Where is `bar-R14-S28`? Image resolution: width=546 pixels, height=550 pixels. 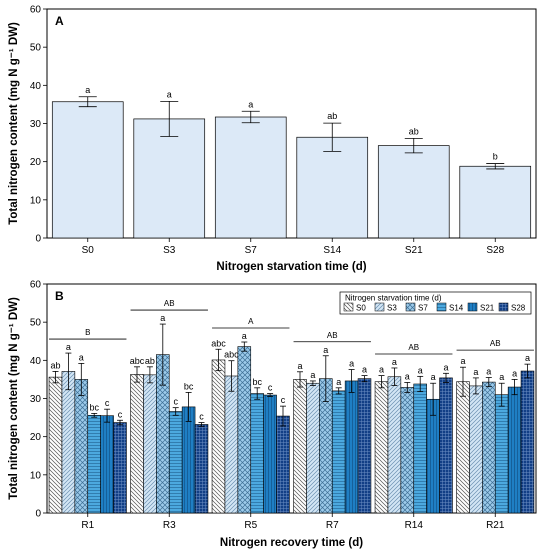 bar-R14-S28 is located at coordinates (446, 445).